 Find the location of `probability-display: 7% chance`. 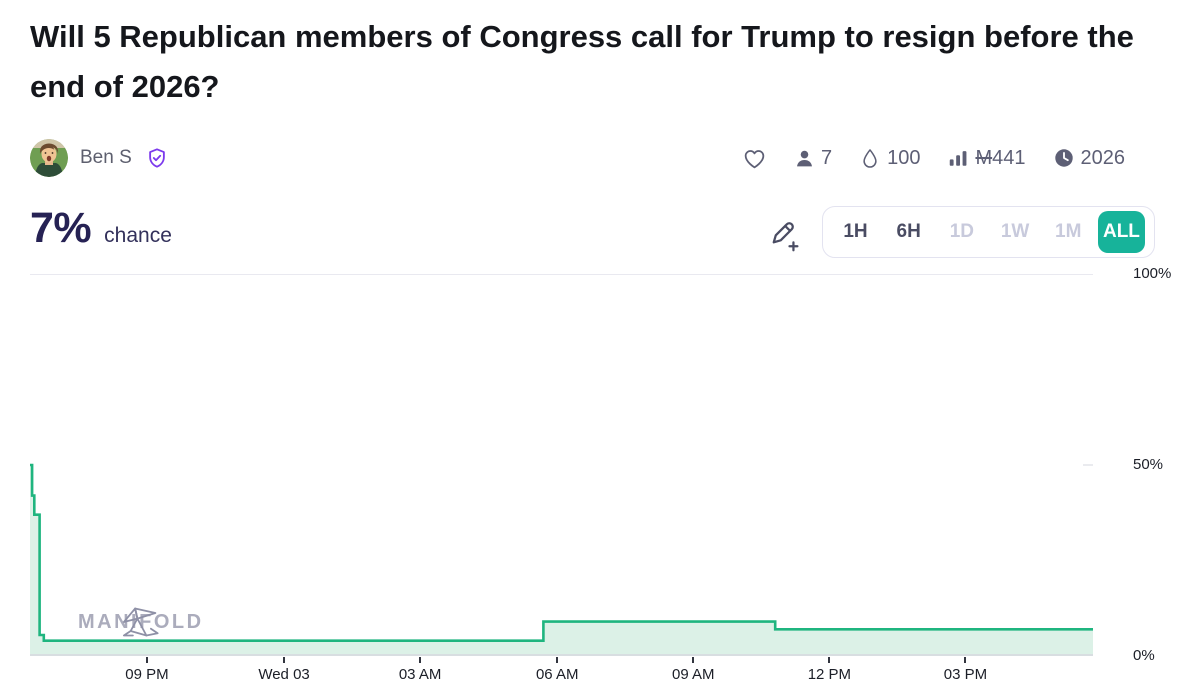

probability-display: 7% chance is located at coordinates (101, 228).